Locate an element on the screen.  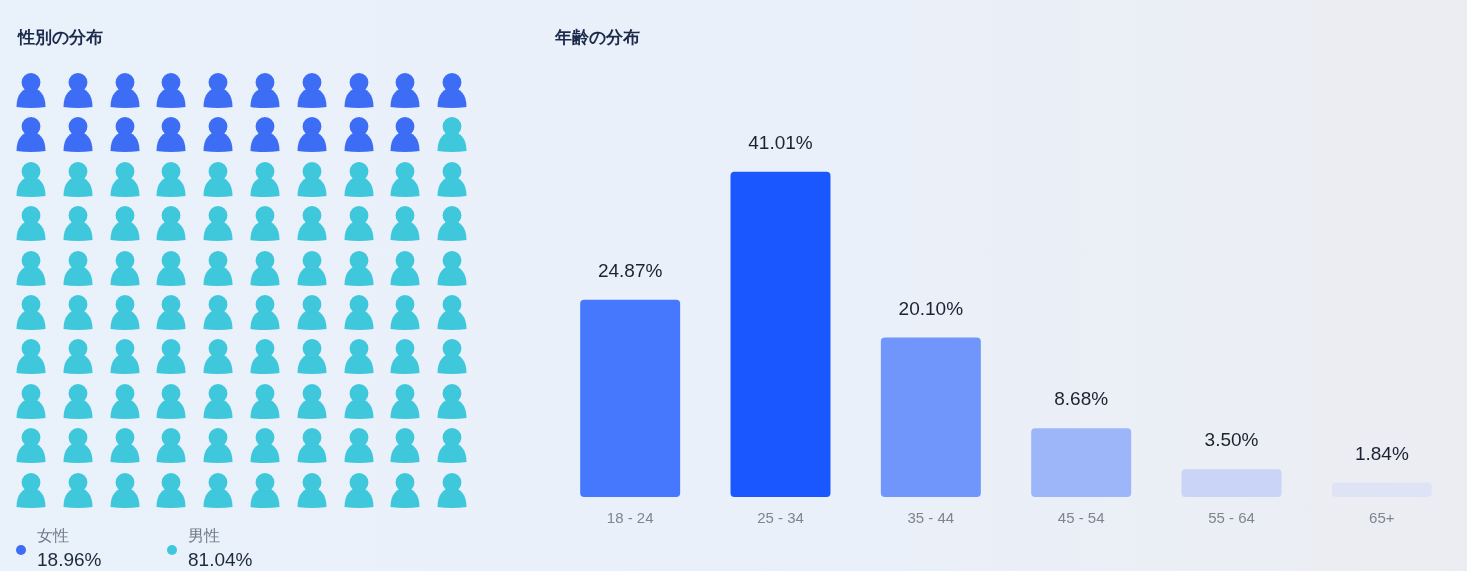
text: 性別の分布 is located at coordinates (60, 37).